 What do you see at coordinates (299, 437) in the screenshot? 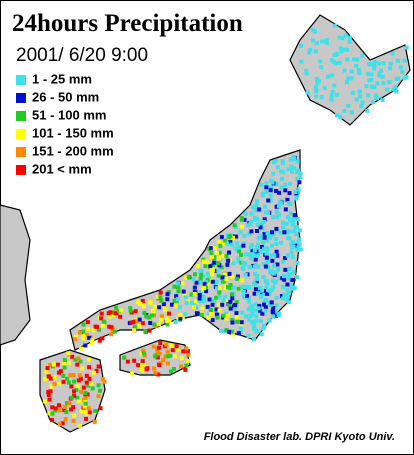
I see `credit: Flood Disaster lab. DPRI Kyoto Univ.` at bounding box center [299, 437].